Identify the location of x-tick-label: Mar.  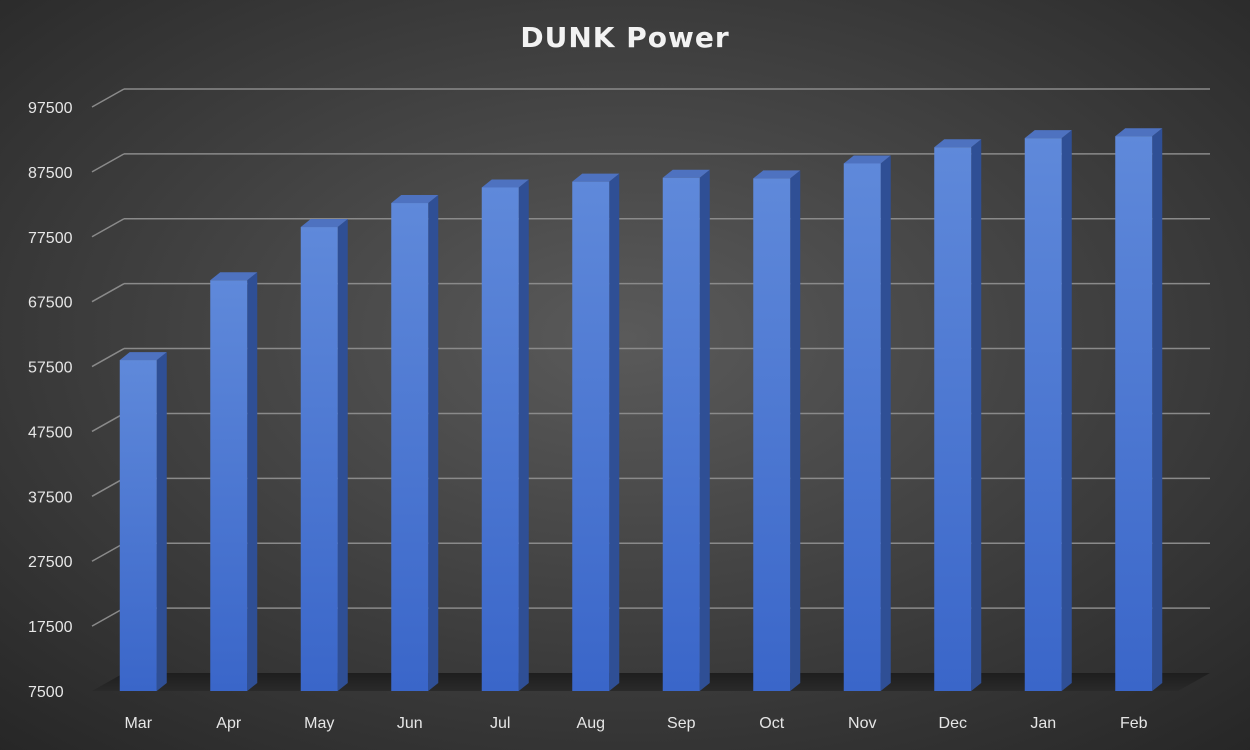
(138, 723).